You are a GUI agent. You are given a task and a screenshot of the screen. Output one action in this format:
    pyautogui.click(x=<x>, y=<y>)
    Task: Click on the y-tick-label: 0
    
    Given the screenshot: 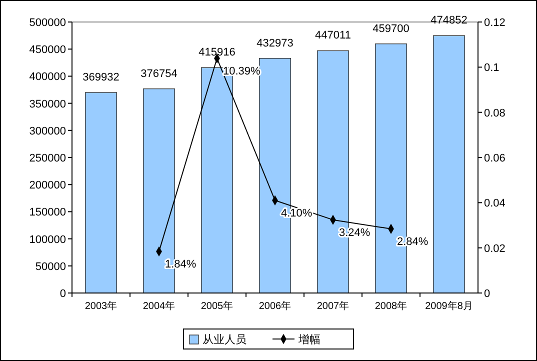 What is the action you would take?
    pyautogui.click(x=63, y=294)
    